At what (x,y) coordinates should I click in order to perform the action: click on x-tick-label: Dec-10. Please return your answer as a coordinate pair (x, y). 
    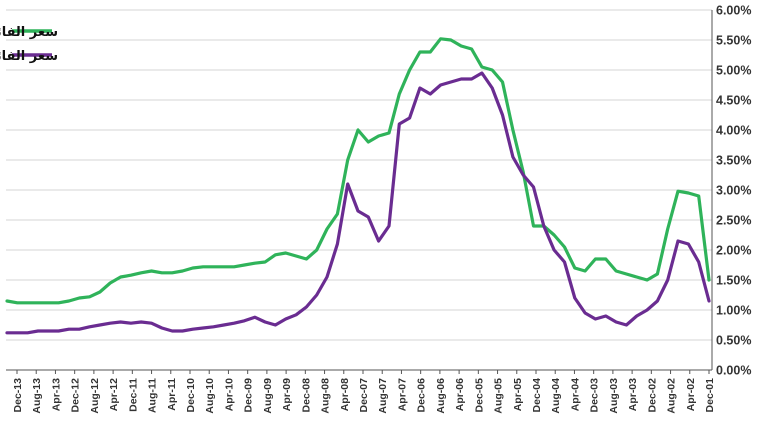
    Looking at the image, I should click on (191, 395).